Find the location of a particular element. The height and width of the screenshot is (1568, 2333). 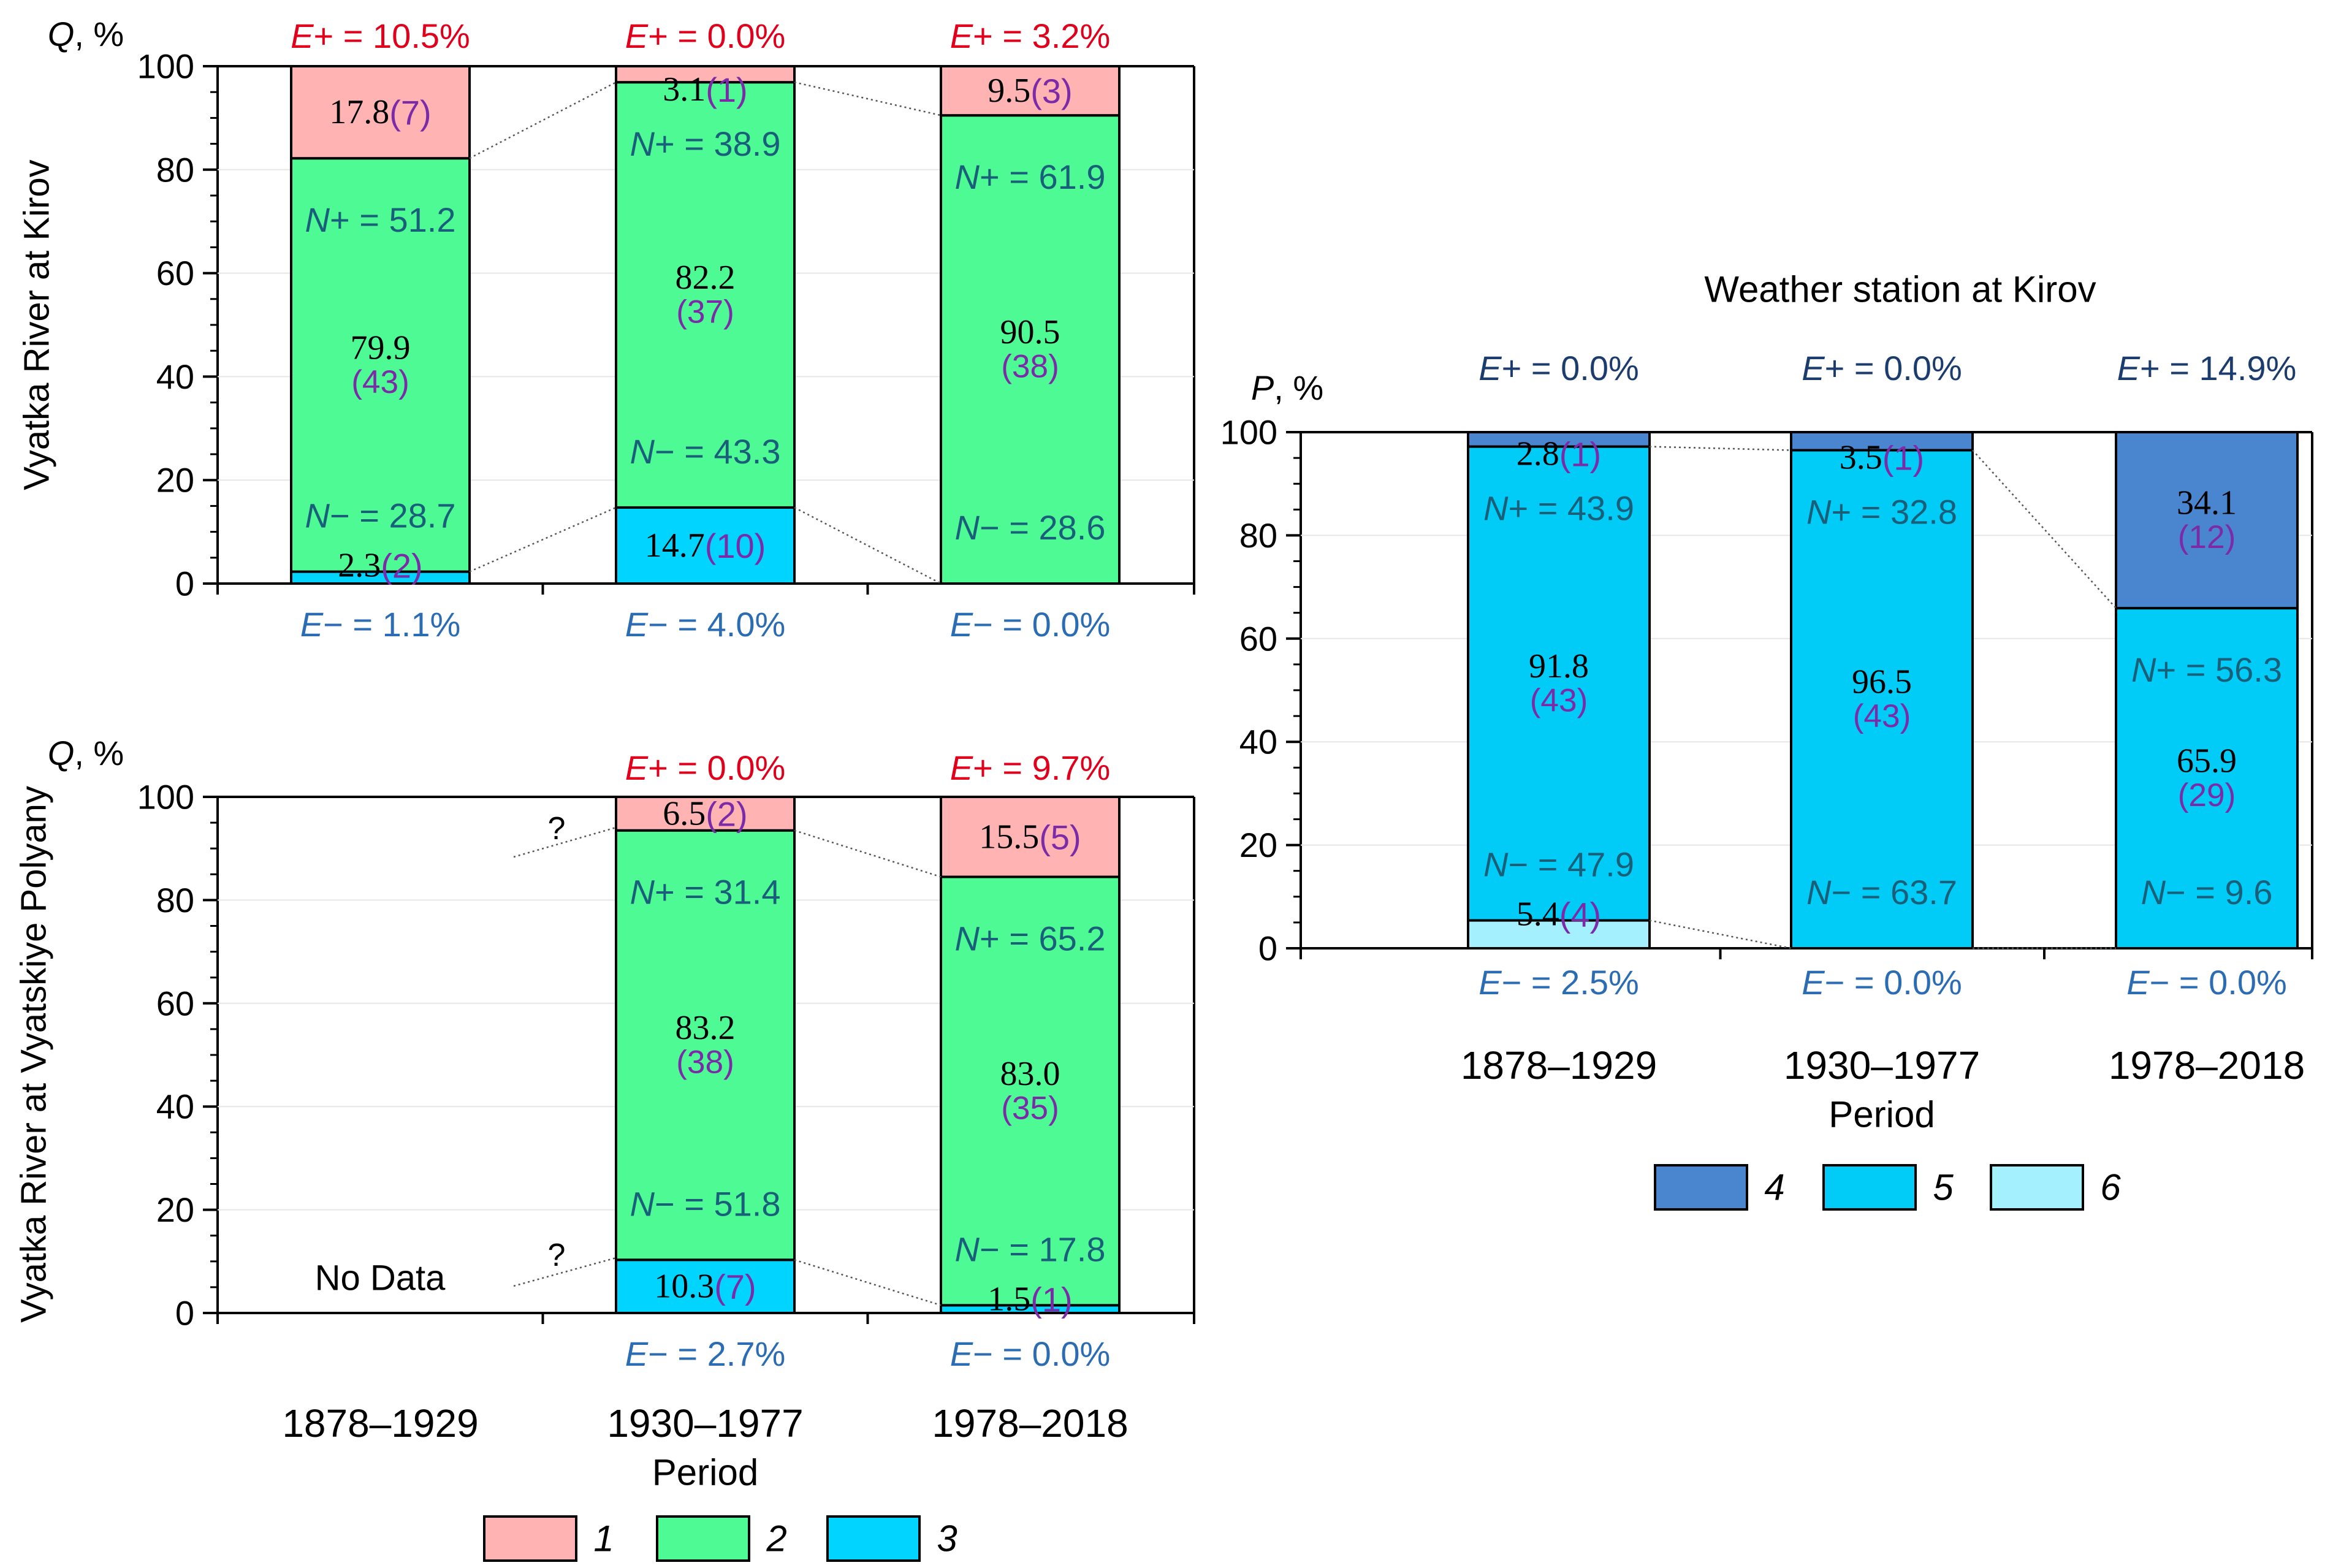

panel-3-bar-2-e-plus: E+ = 0.0% is located at coordinates (1882, 368).